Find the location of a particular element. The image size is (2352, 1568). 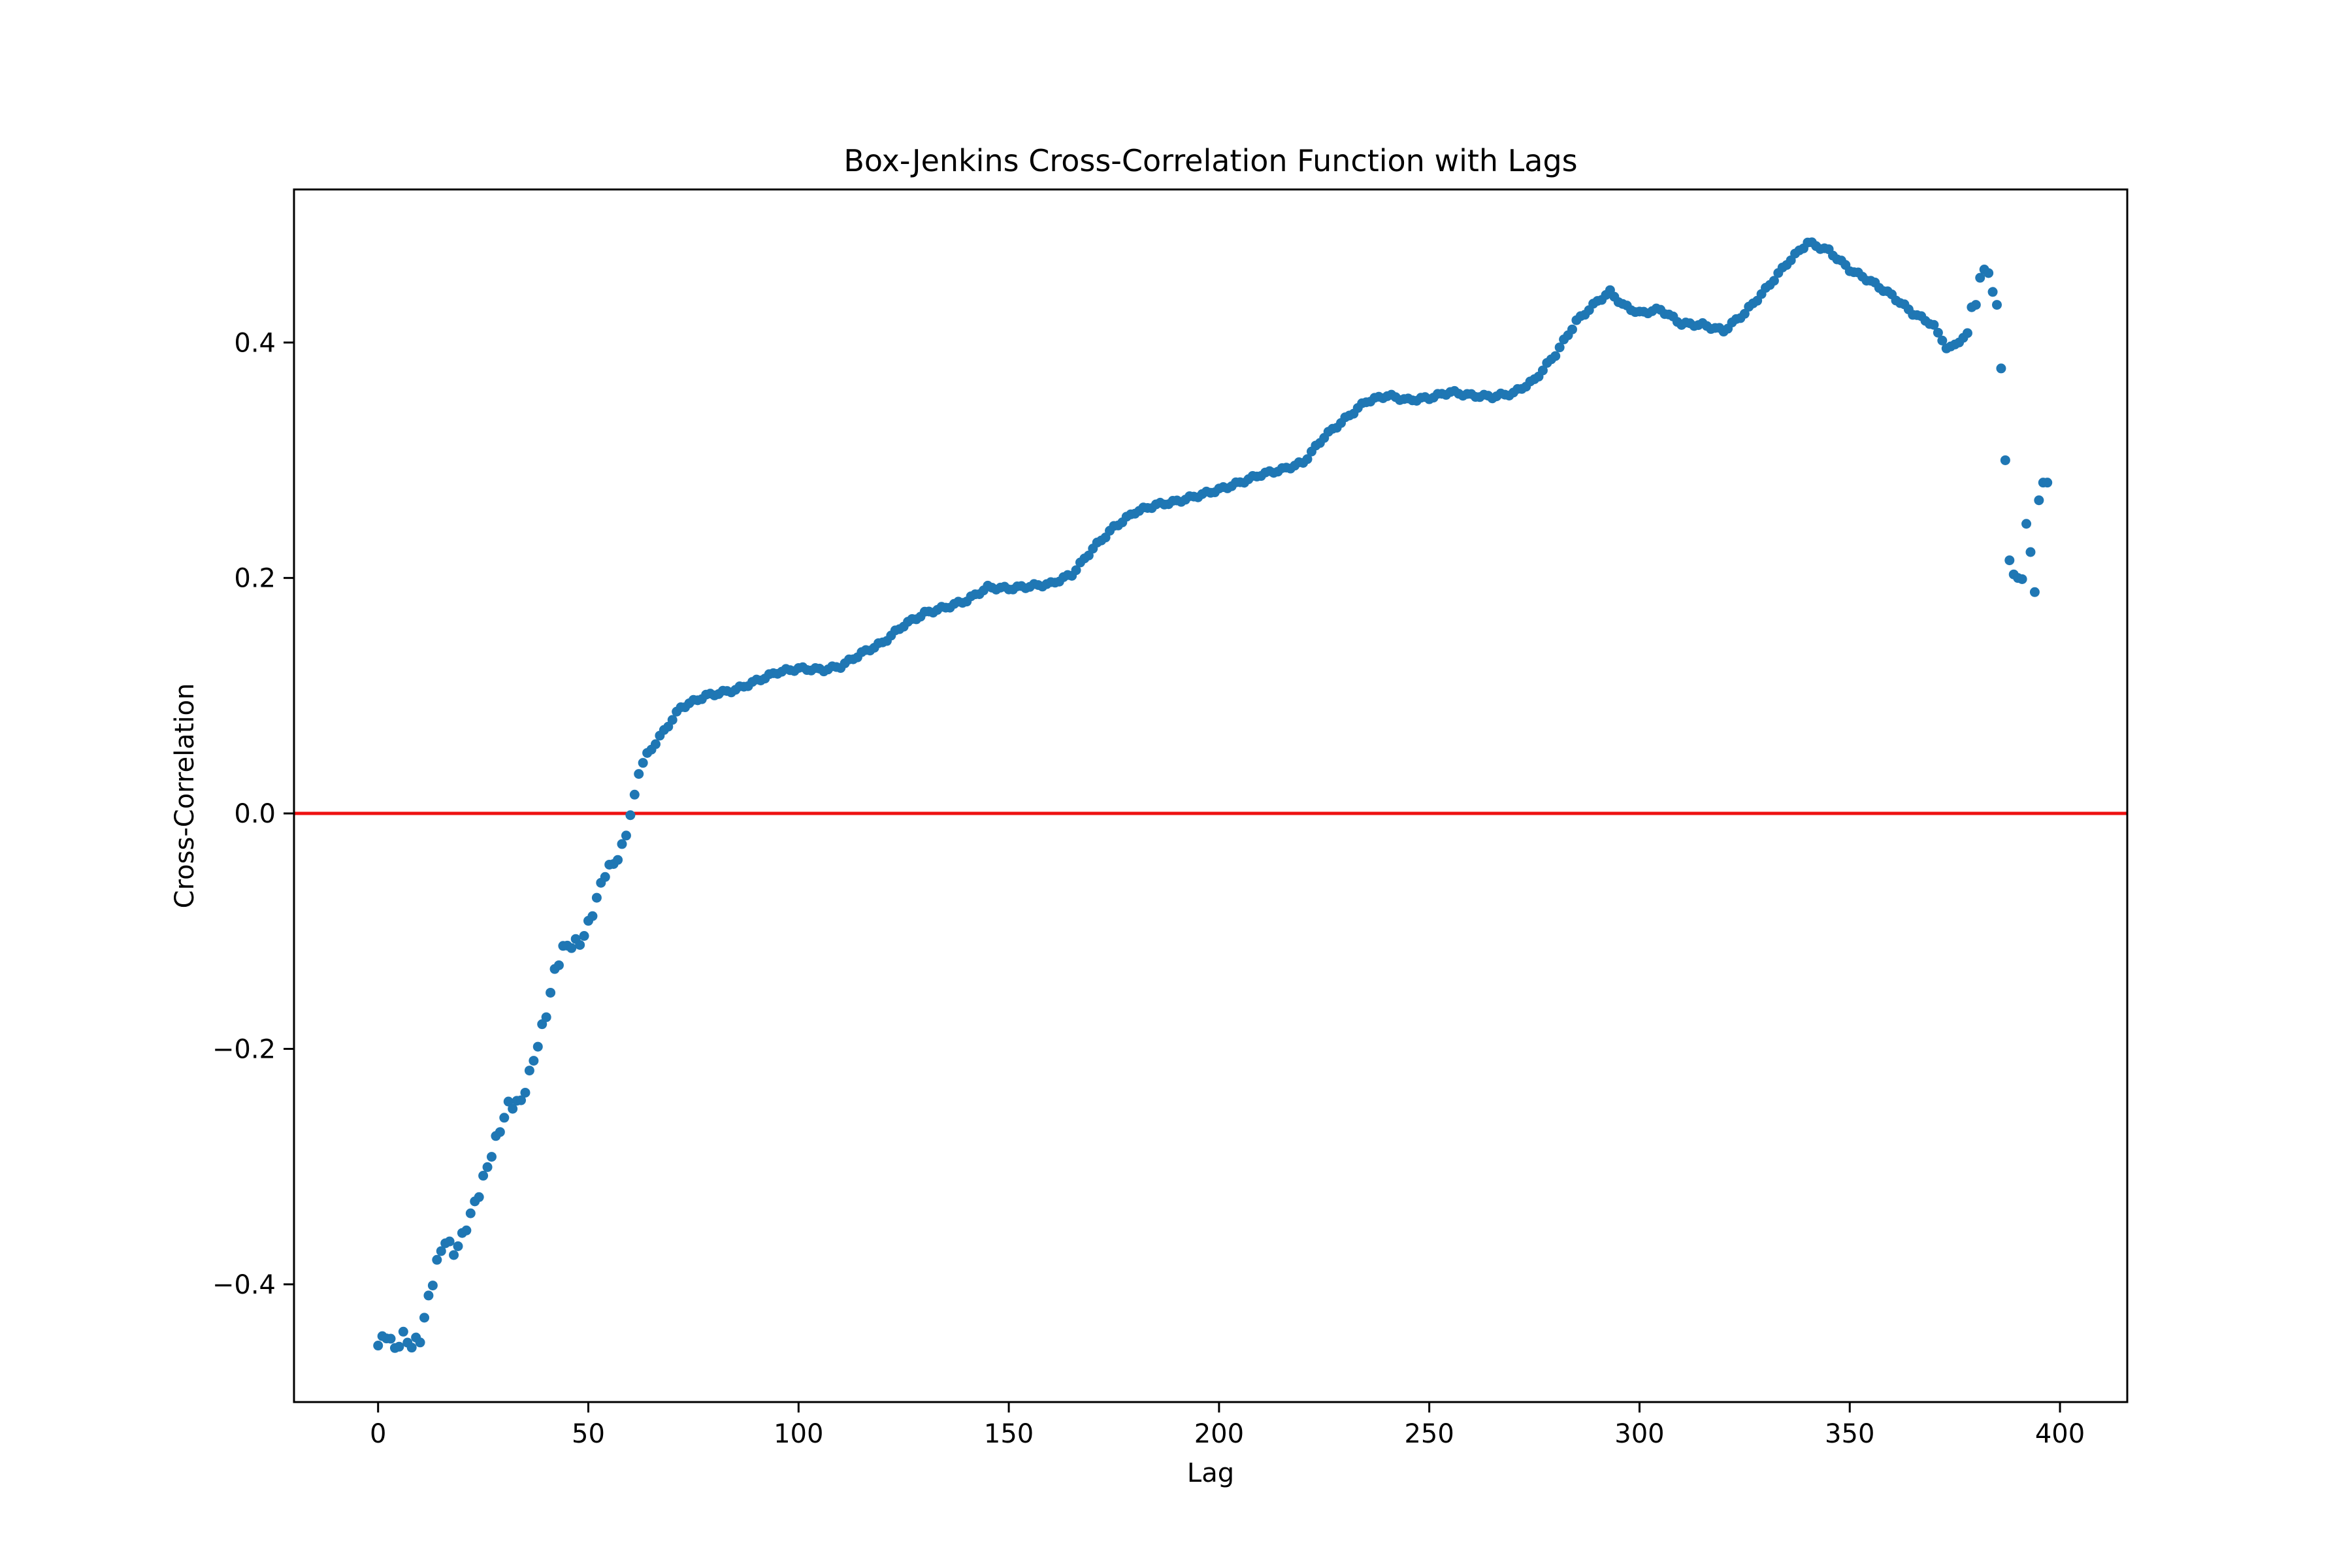

x-tick-label: 50 is located at coordinates (588, 1434).